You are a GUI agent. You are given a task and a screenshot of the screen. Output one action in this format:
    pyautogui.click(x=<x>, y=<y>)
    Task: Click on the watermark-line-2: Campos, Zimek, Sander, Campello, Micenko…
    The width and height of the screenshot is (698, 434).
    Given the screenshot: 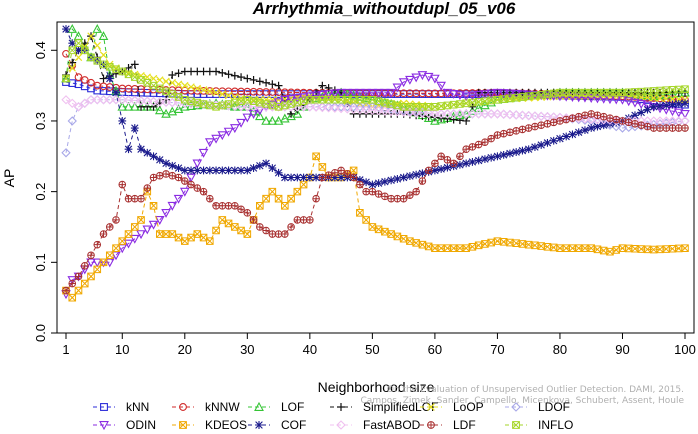 What is the action you would take?
    pyautogui.click(x=523, y=401)
    